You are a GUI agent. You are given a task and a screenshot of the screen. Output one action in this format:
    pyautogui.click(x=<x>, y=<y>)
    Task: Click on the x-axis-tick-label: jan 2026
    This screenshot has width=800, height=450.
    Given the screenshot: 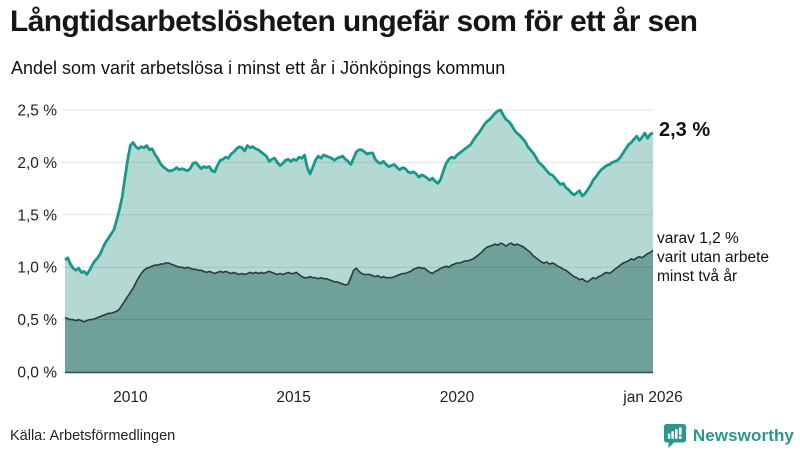 What is the action you would take?
    pyautogui.click(x=652, y=397)
    